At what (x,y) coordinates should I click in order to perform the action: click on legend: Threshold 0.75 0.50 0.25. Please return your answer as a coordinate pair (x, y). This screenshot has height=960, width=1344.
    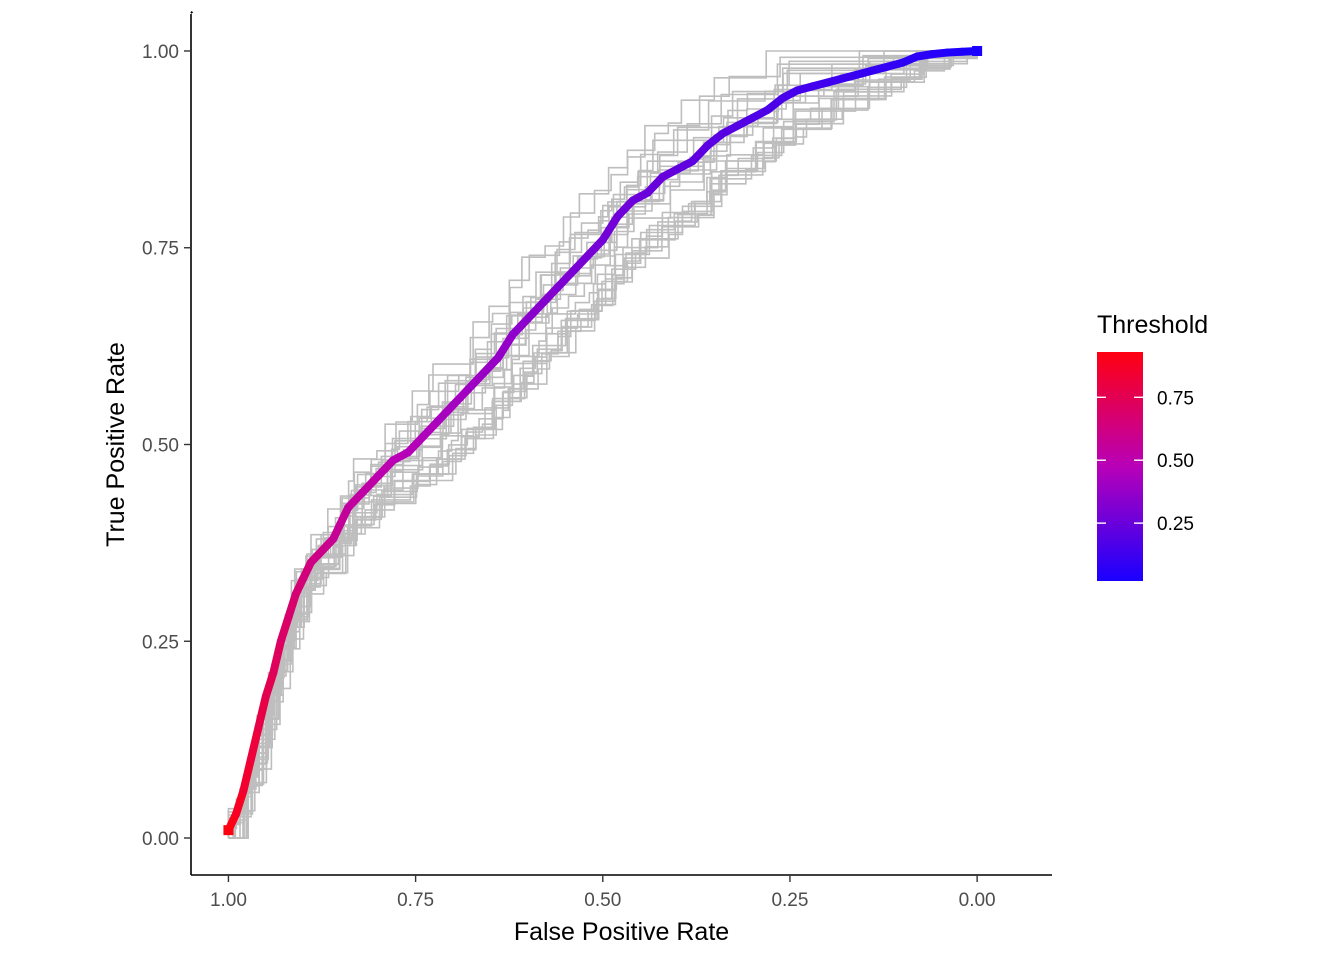
    Looking at the image, I should click on (1152, 446).